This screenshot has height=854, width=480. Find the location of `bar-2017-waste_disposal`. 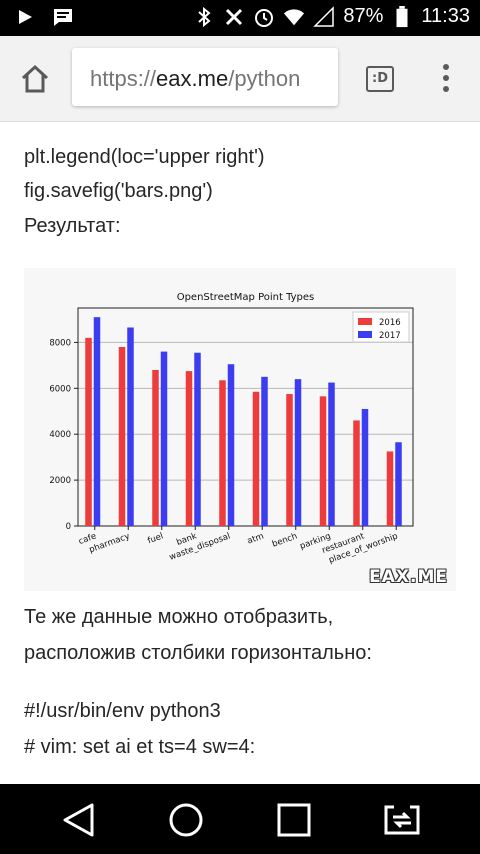

bar-2017-waste_disposal is located at coordinates (231, 445).